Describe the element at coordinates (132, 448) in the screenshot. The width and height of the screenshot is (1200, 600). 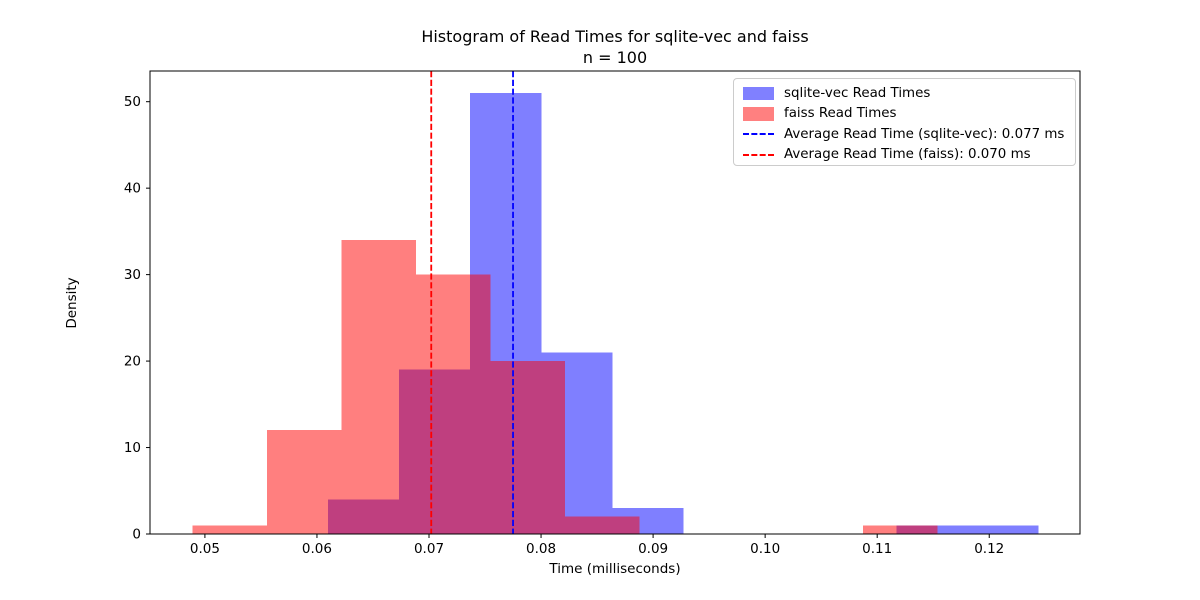
I see `y-tick-label: 10` at that location.